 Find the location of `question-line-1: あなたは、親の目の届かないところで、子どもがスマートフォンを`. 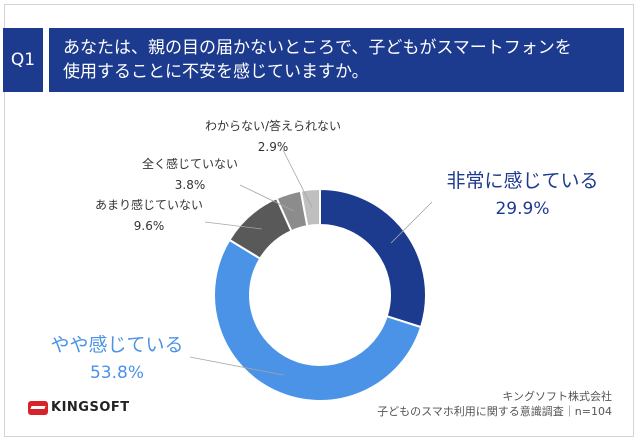

question-line-1: あなたは、親の目の届かないところで、子どもがスマートフォンを is located at coordinates (317, 48).